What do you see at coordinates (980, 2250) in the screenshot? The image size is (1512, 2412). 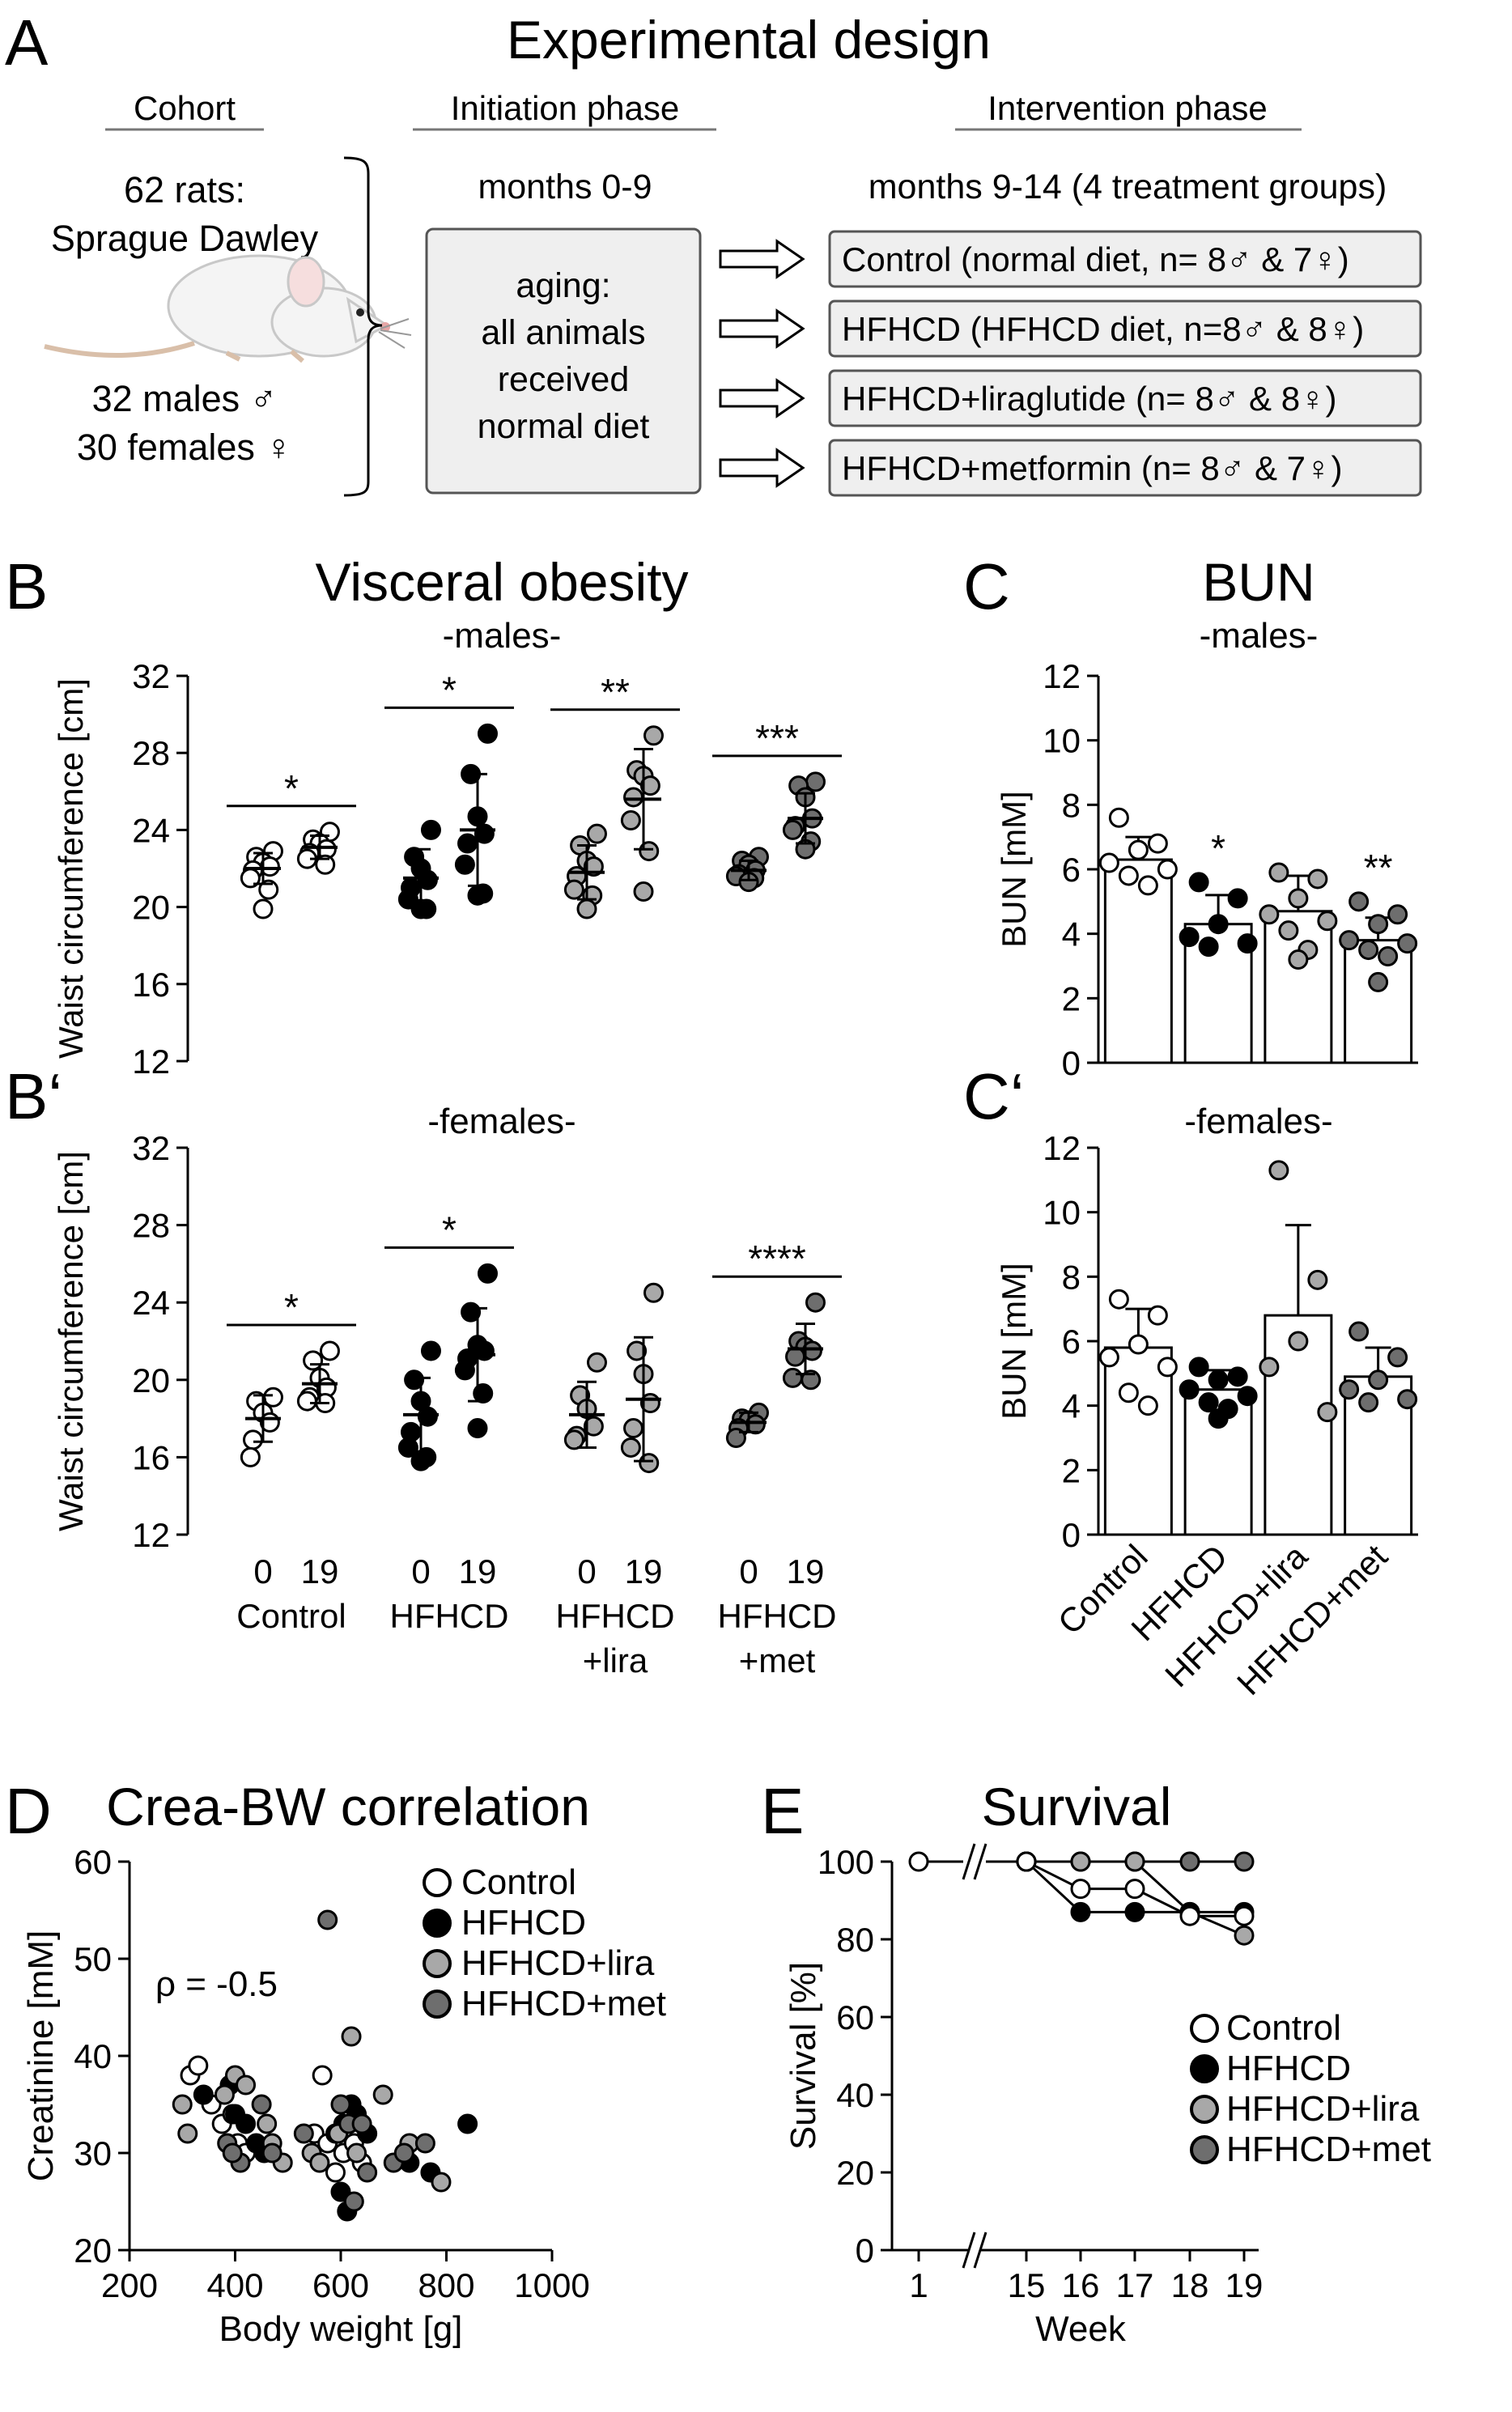 I see `axis-break-mark` at bounding box center [980, 2250].